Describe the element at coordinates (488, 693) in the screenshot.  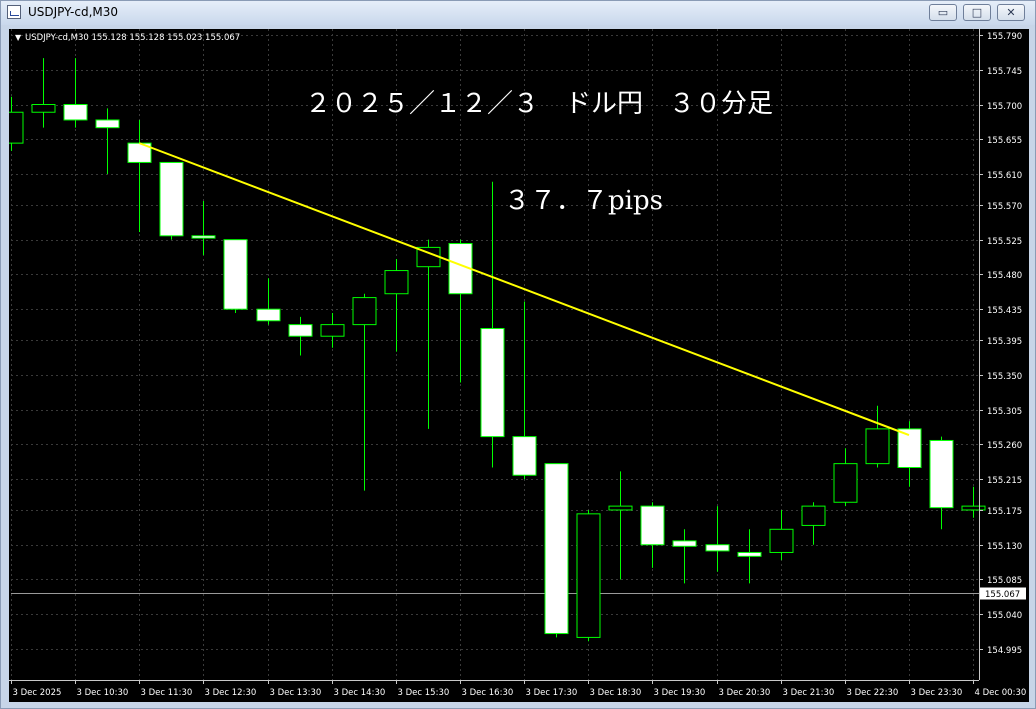
I see `time-tick-label: 3 Dec 16:30` at that location.